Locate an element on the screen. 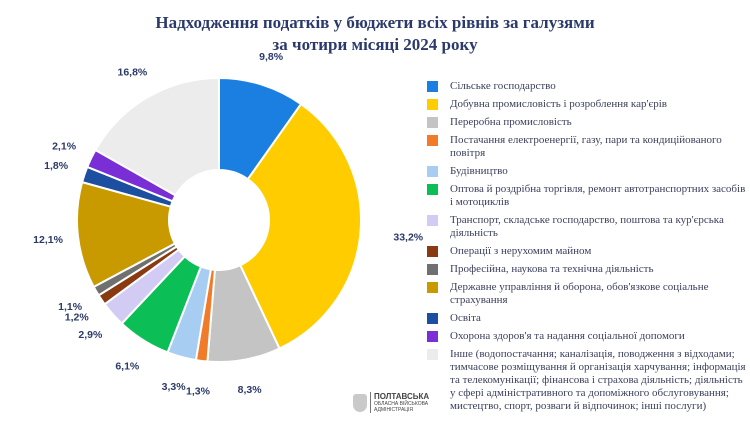 The image size is (750, 434). logo-line-2: ОБЛАСНА ВІЙСЬКОВА is located at coordinates (401, 404).